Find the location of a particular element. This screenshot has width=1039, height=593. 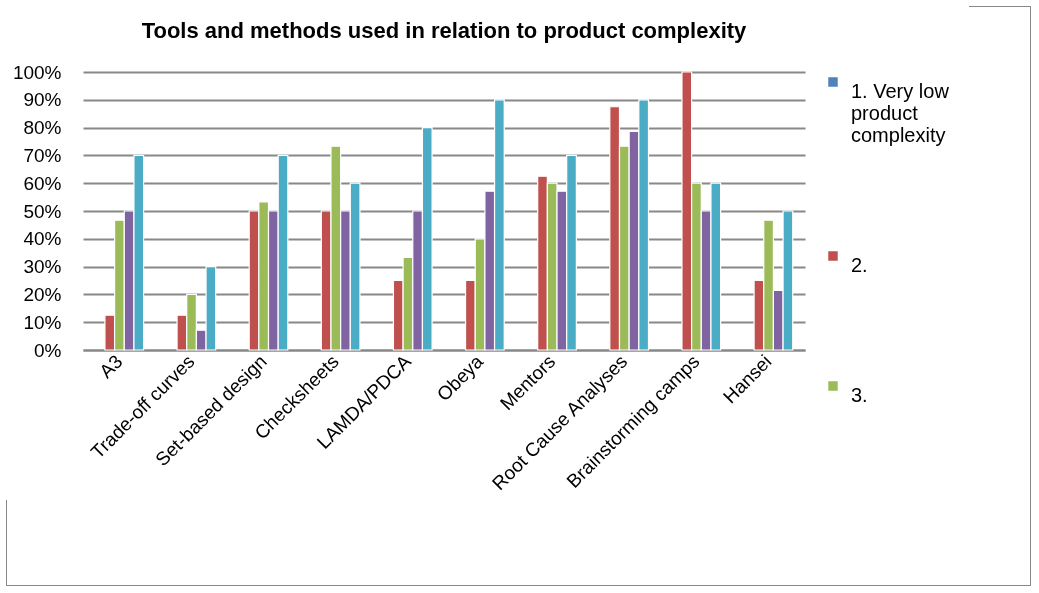

y-tick-label: 80% is located at coordinates (42, 128).